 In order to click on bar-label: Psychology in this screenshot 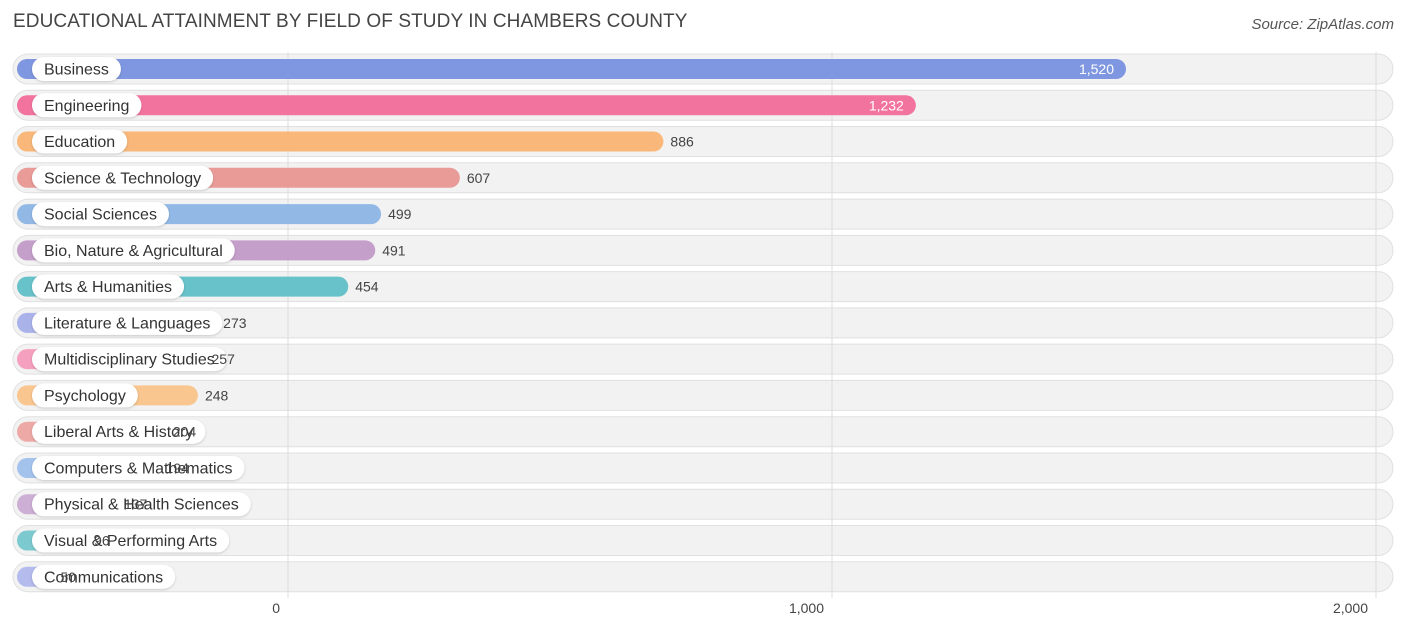, I will do `click(85, 396)`.